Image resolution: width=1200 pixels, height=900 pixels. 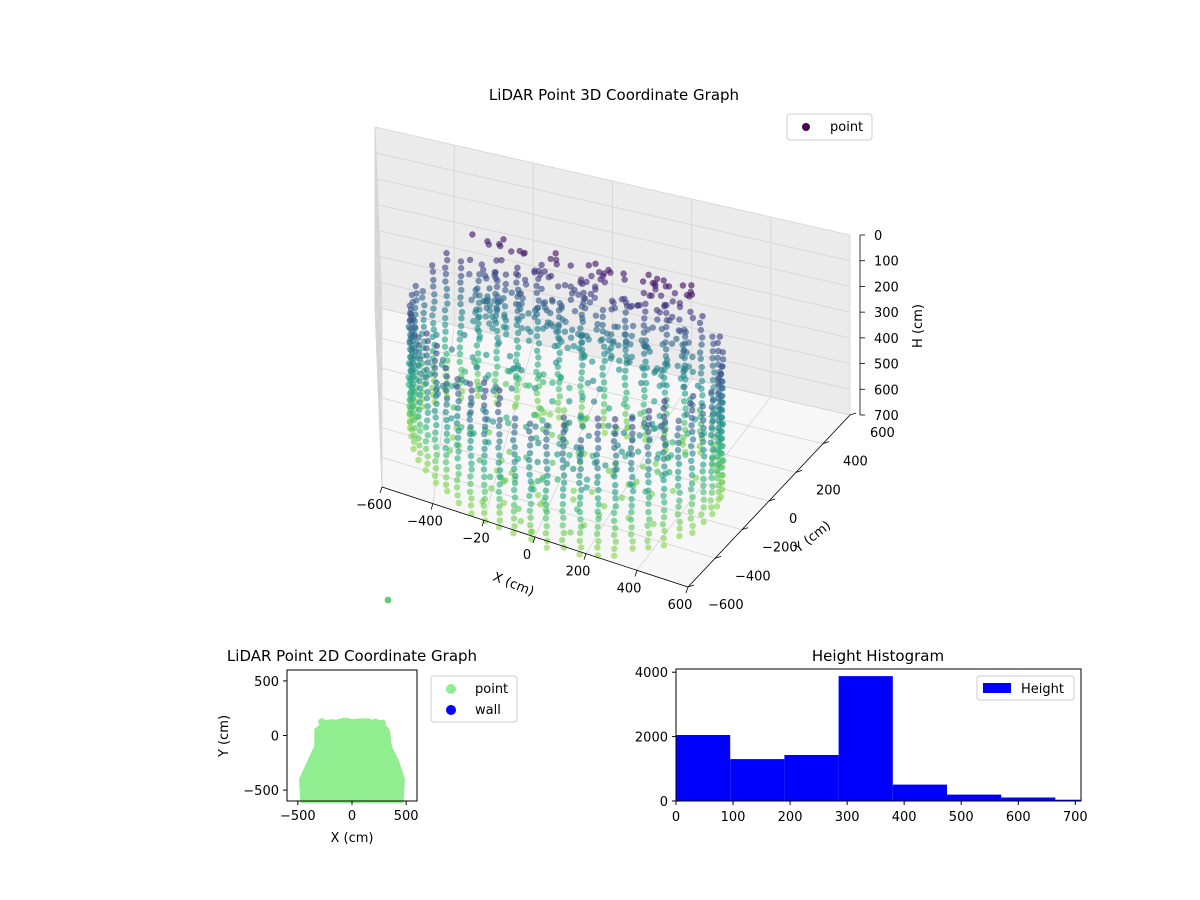 I want to click on histogram-x-tick-label: 100, so click(x=733, y=817).